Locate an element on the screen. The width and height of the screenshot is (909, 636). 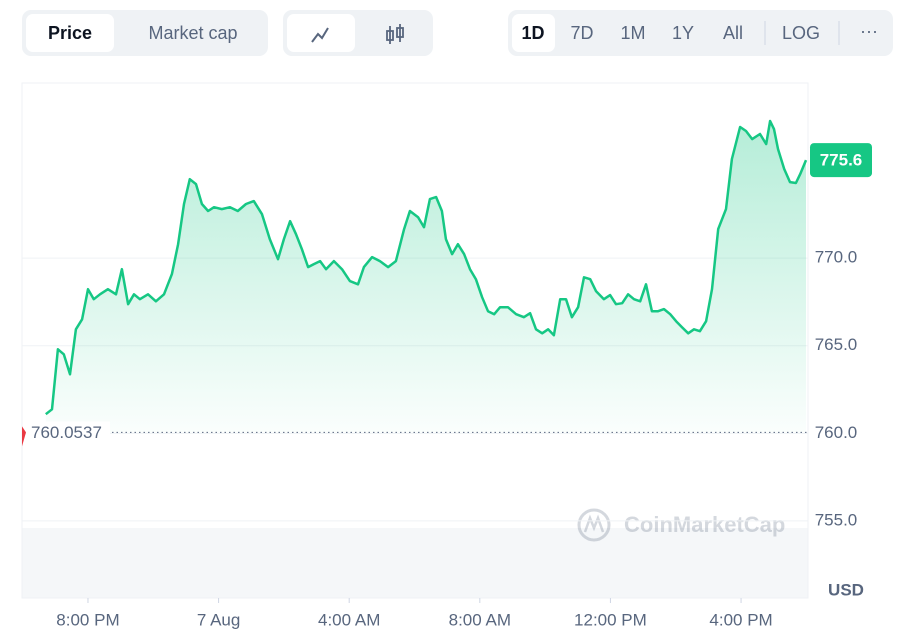
line-icon is located at coordinates (320, 35).